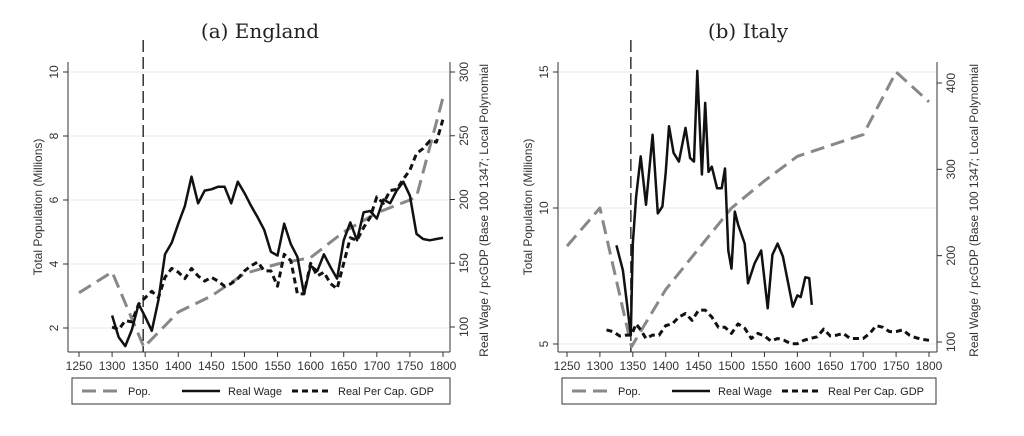  What do you see at coordinates (54, 263) in the screenshot?
I see `y-tick-label: 4` at bounding box center [54, 263].